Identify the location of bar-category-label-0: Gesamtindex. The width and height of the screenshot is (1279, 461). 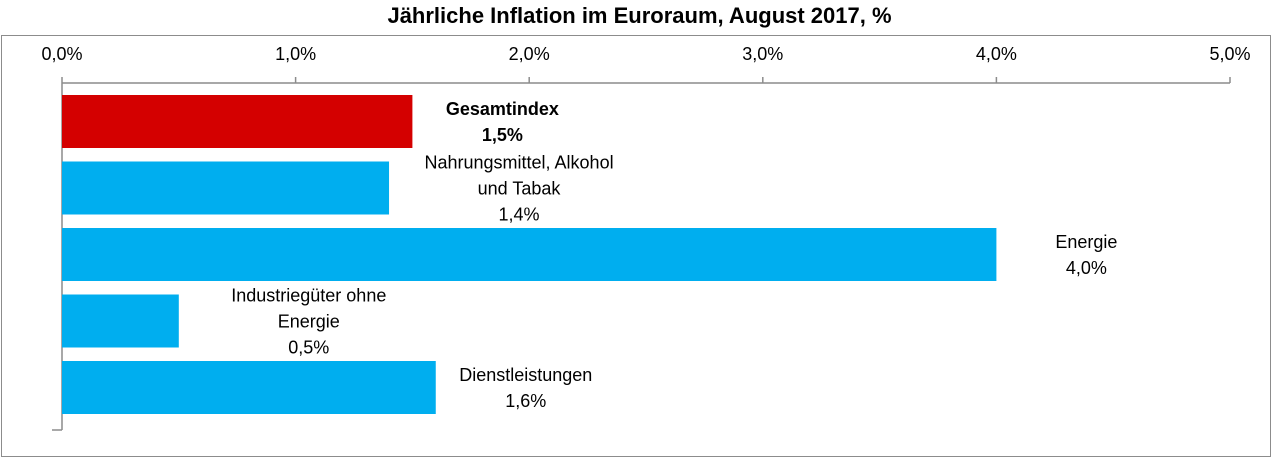
(502, 109).